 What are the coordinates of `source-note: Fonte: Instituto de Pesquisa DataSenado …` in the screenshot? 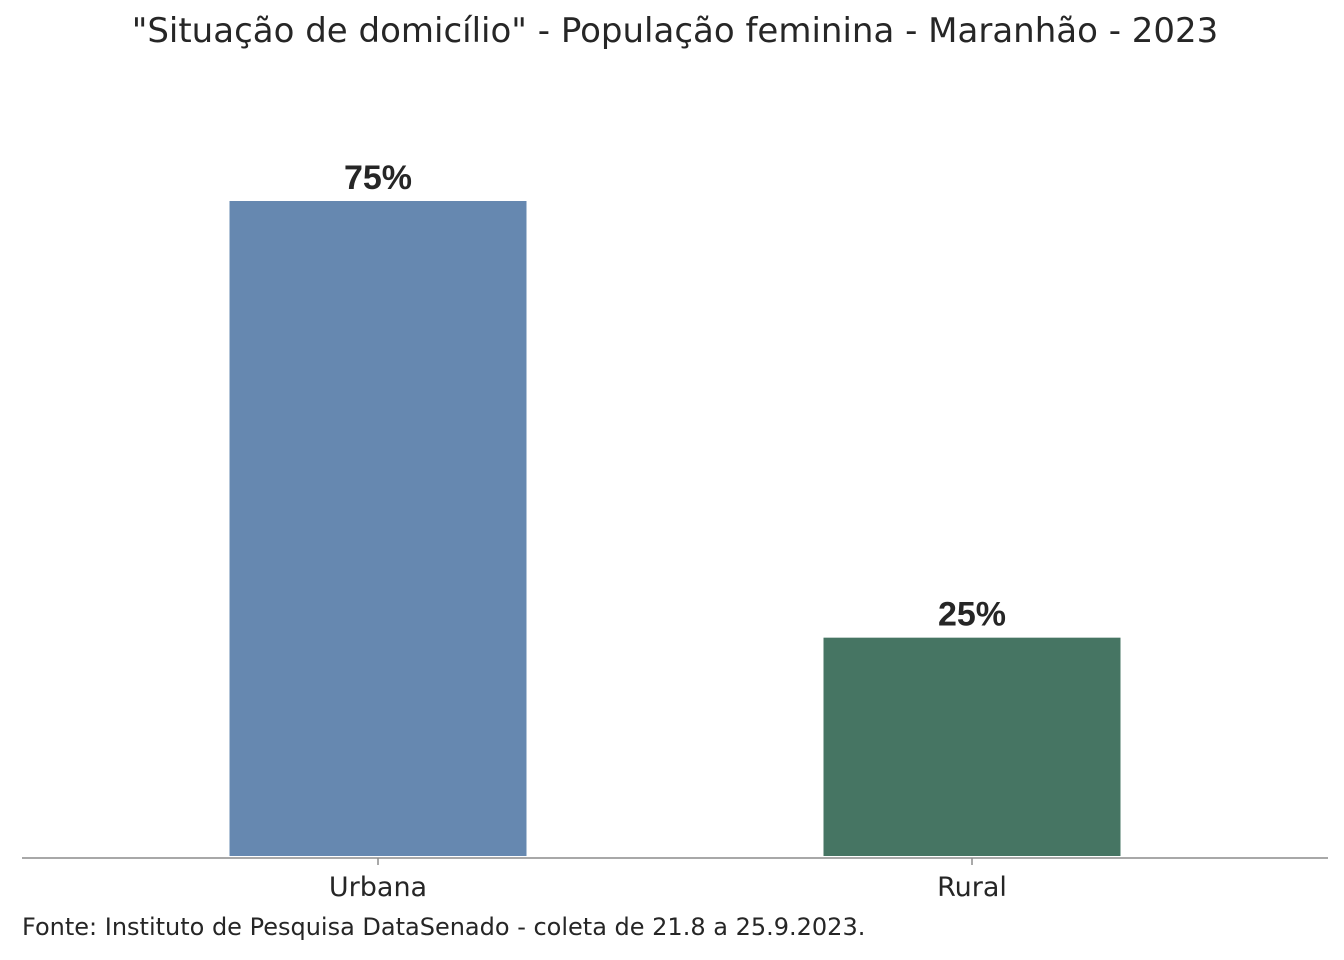 It's located at (444, 927).